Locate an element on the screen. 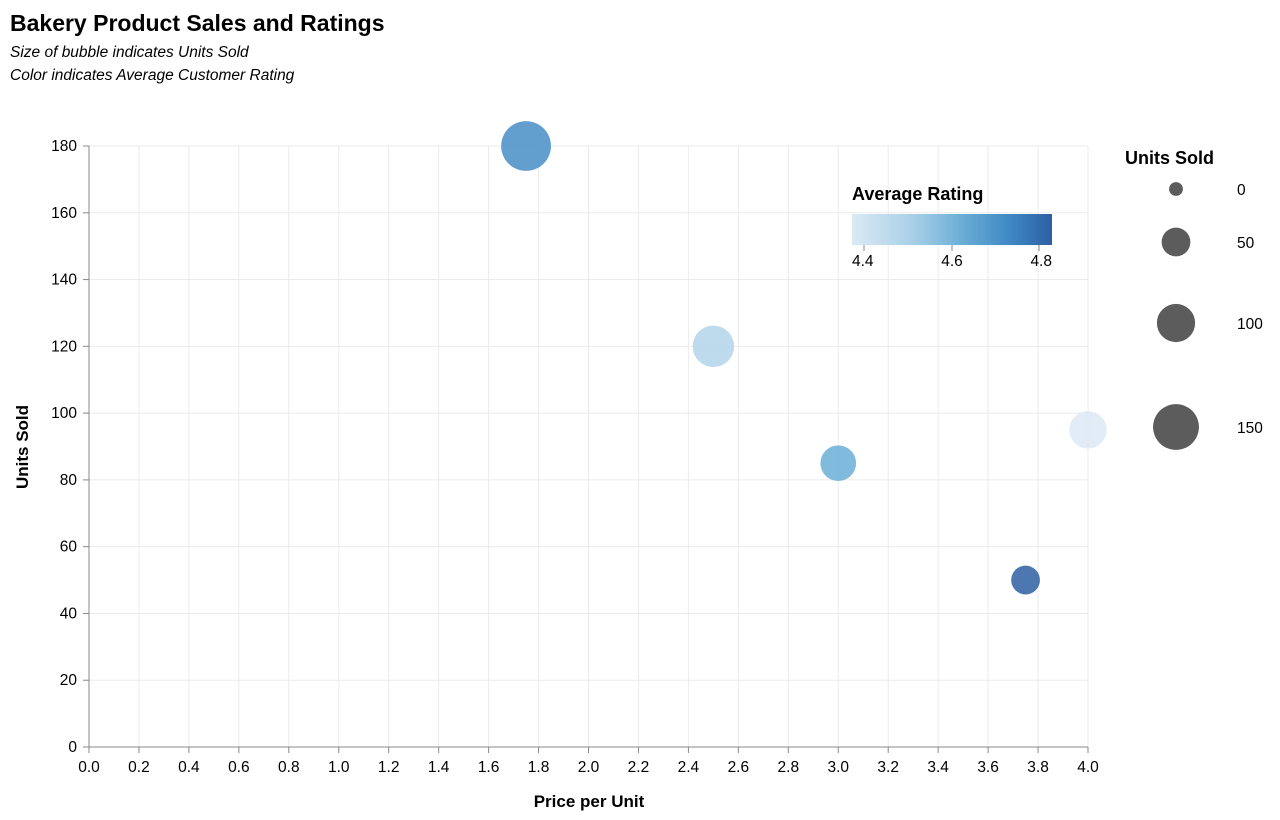 The image size is (1280, 820). x-tick-label: 2.4 is located at coordinates (689, 767).